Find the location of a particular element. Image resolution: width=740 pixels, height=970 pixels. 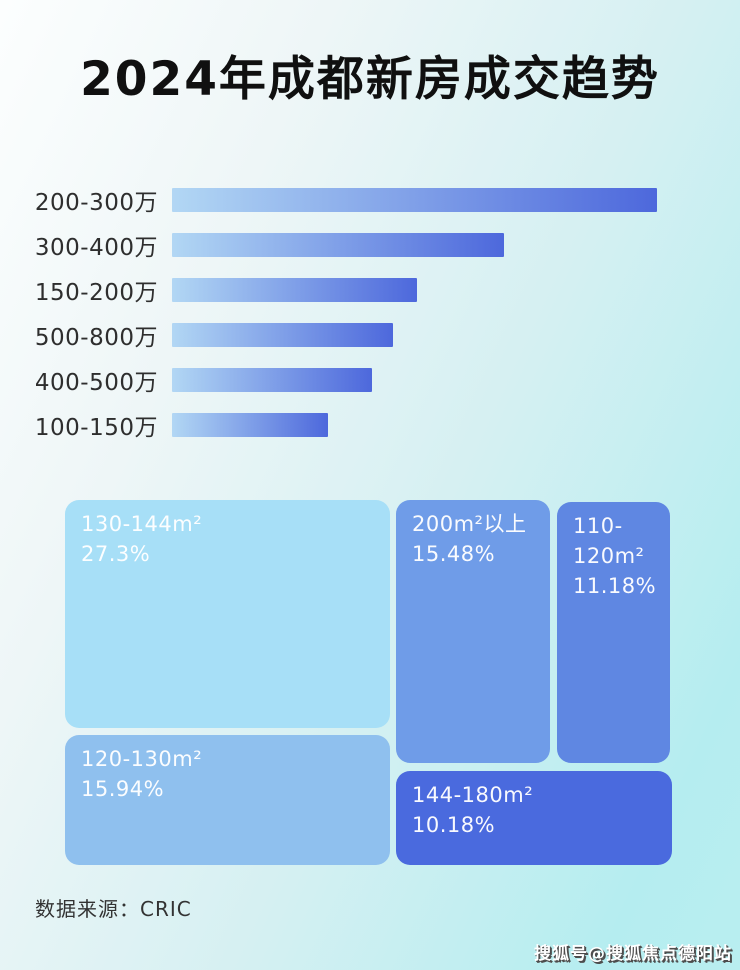

treemap-block-120-130: 120-130m² 15.94% is located at coordinates (227, 800).